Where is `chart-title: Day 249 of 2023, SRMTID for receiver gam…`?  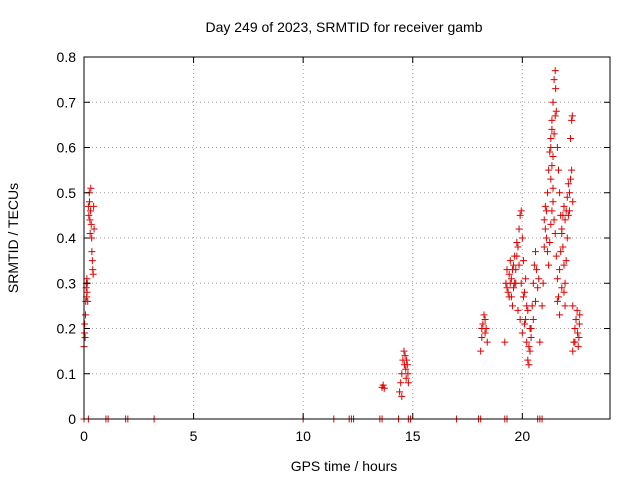
chart-title: Day 249 of 2023, SRMTID for receiver gam… is located at coordinates (343, 27).